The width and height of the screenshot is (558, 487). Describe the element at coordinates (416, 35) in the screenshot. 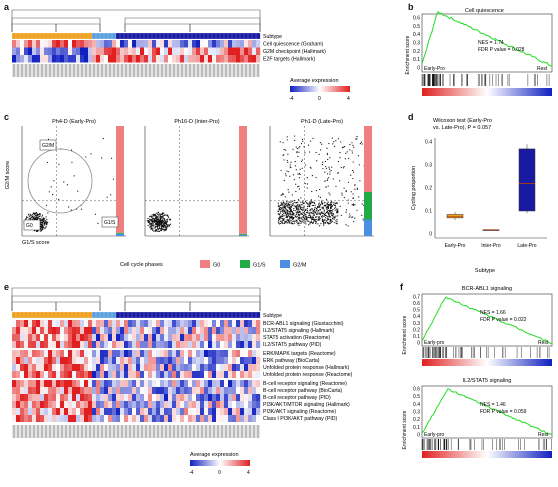

I see `y-tick-label: 0.4` at that location.